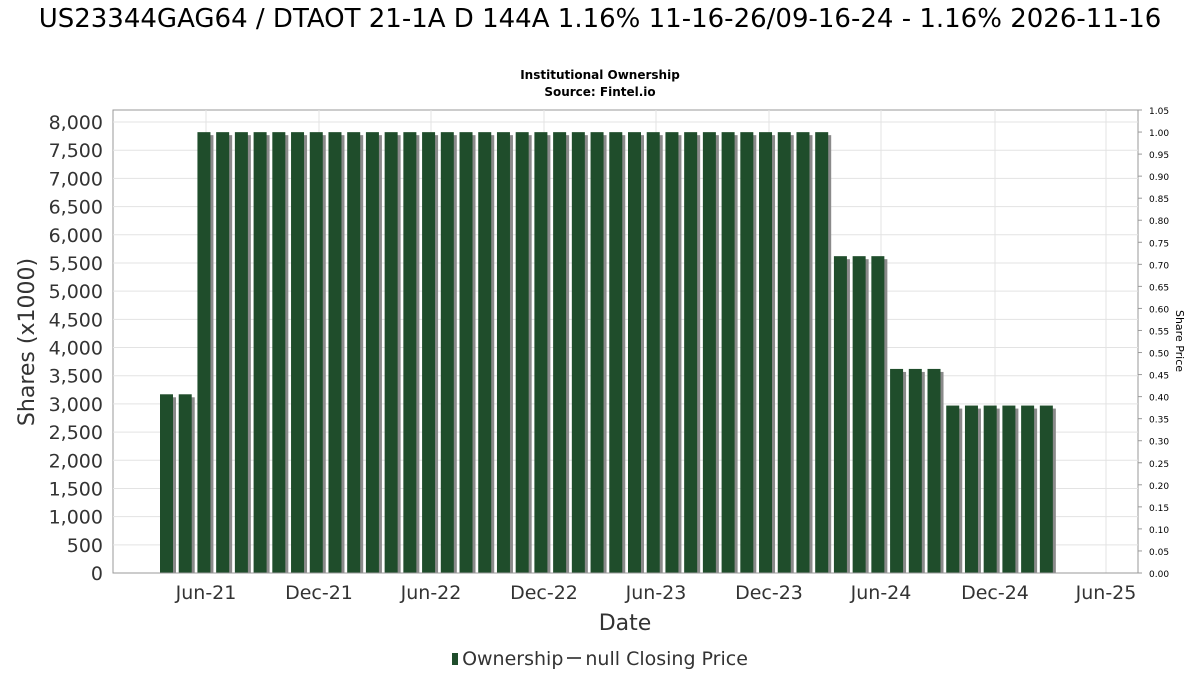  What do you see at coordinates (513, 659) in the screenshot?
I see `legend-ownership-label: Ownership` at bounding box center [513, 659].